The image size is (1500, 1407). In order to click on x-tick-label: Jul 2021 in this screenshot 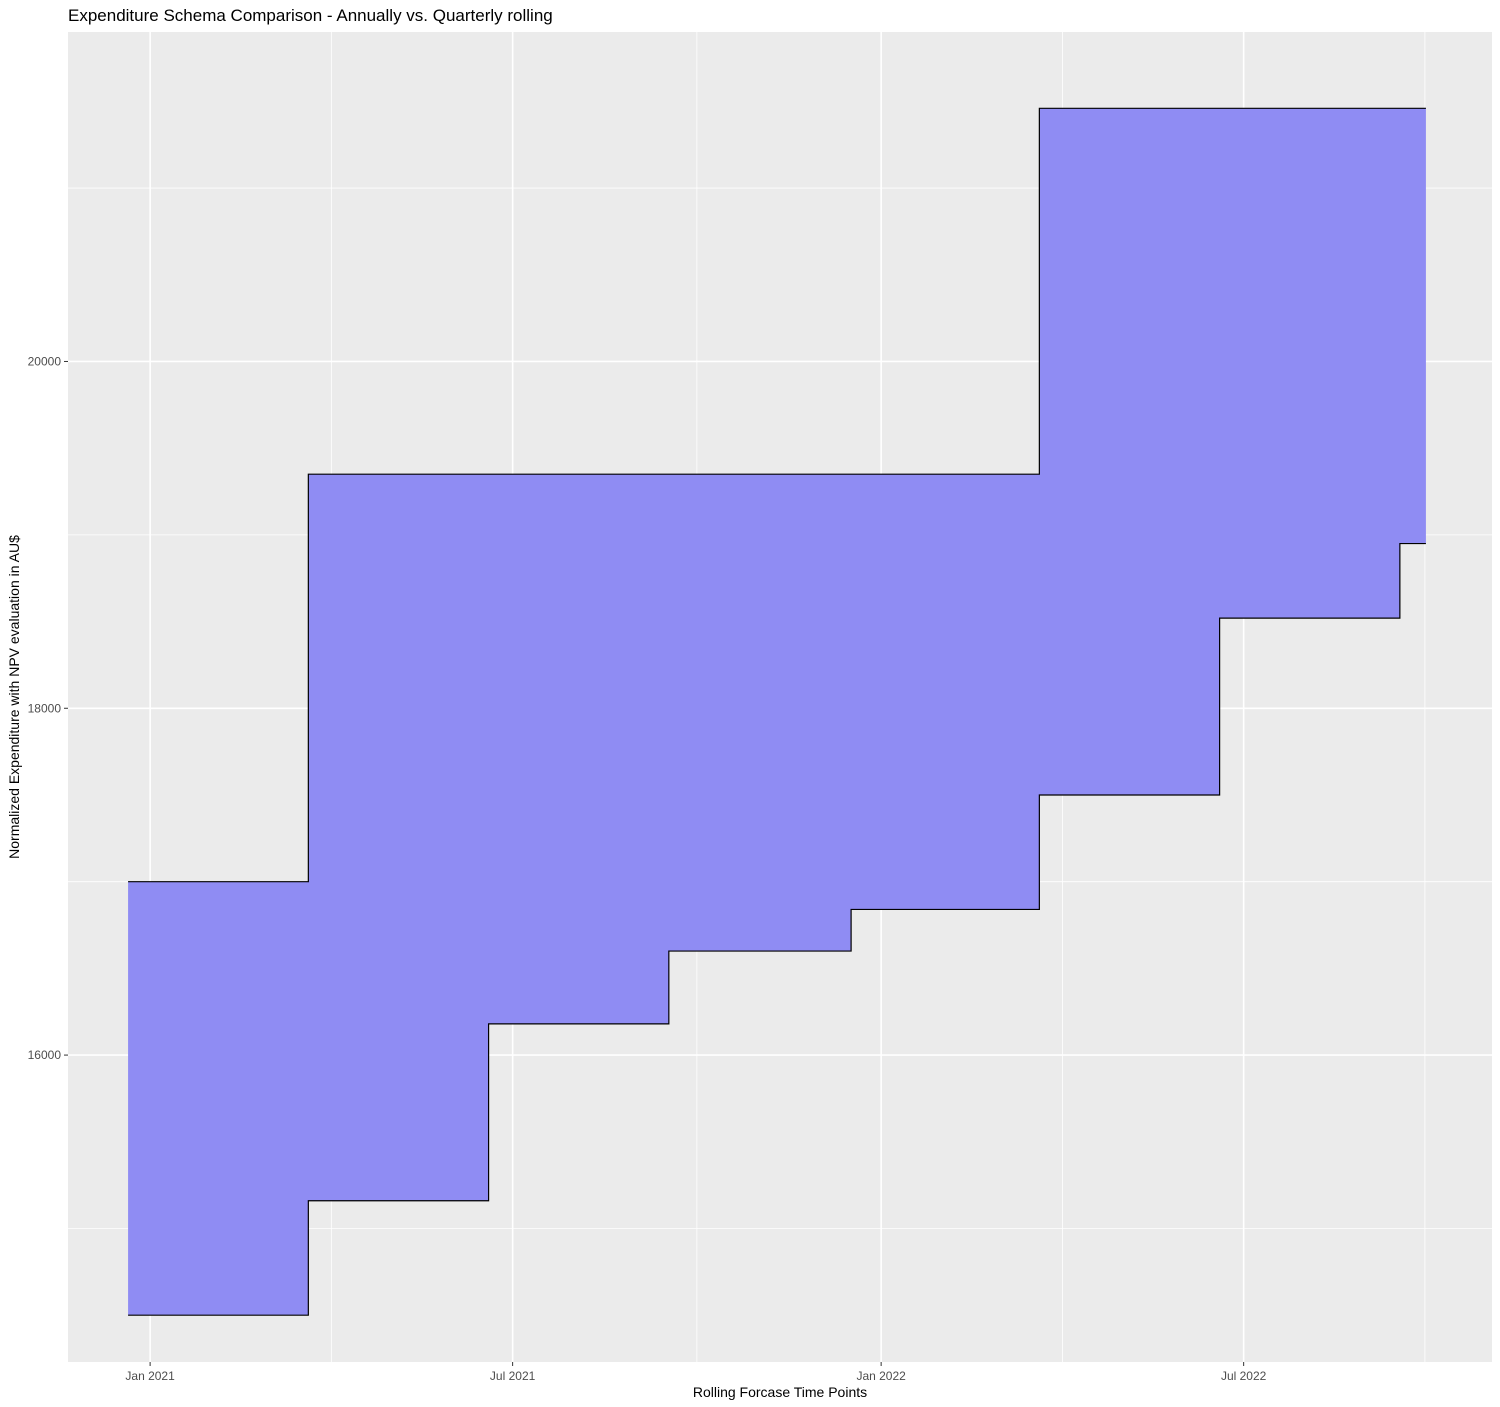, I will do `click(513, 1376)`.